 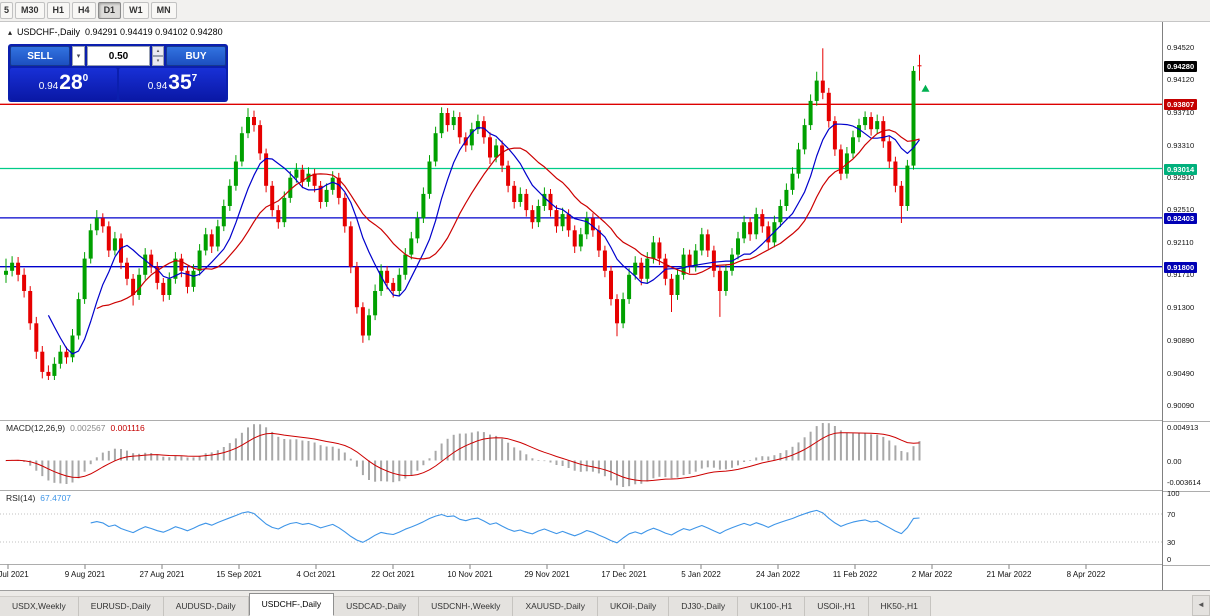 I want to click on axis-tick: 0.93310, so click(x=1181, y=145).